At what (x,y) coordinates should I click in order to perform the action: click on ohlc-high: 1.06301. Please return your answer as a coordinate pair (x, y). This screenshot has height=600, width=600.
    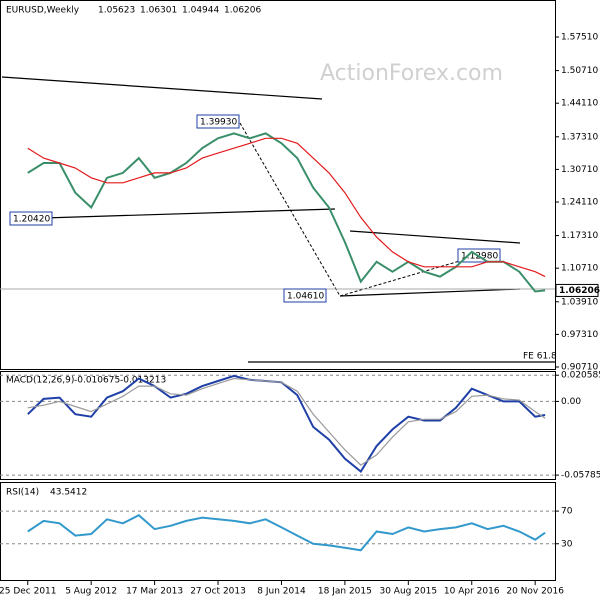
    Looking at the image, I should click on (158, 11).